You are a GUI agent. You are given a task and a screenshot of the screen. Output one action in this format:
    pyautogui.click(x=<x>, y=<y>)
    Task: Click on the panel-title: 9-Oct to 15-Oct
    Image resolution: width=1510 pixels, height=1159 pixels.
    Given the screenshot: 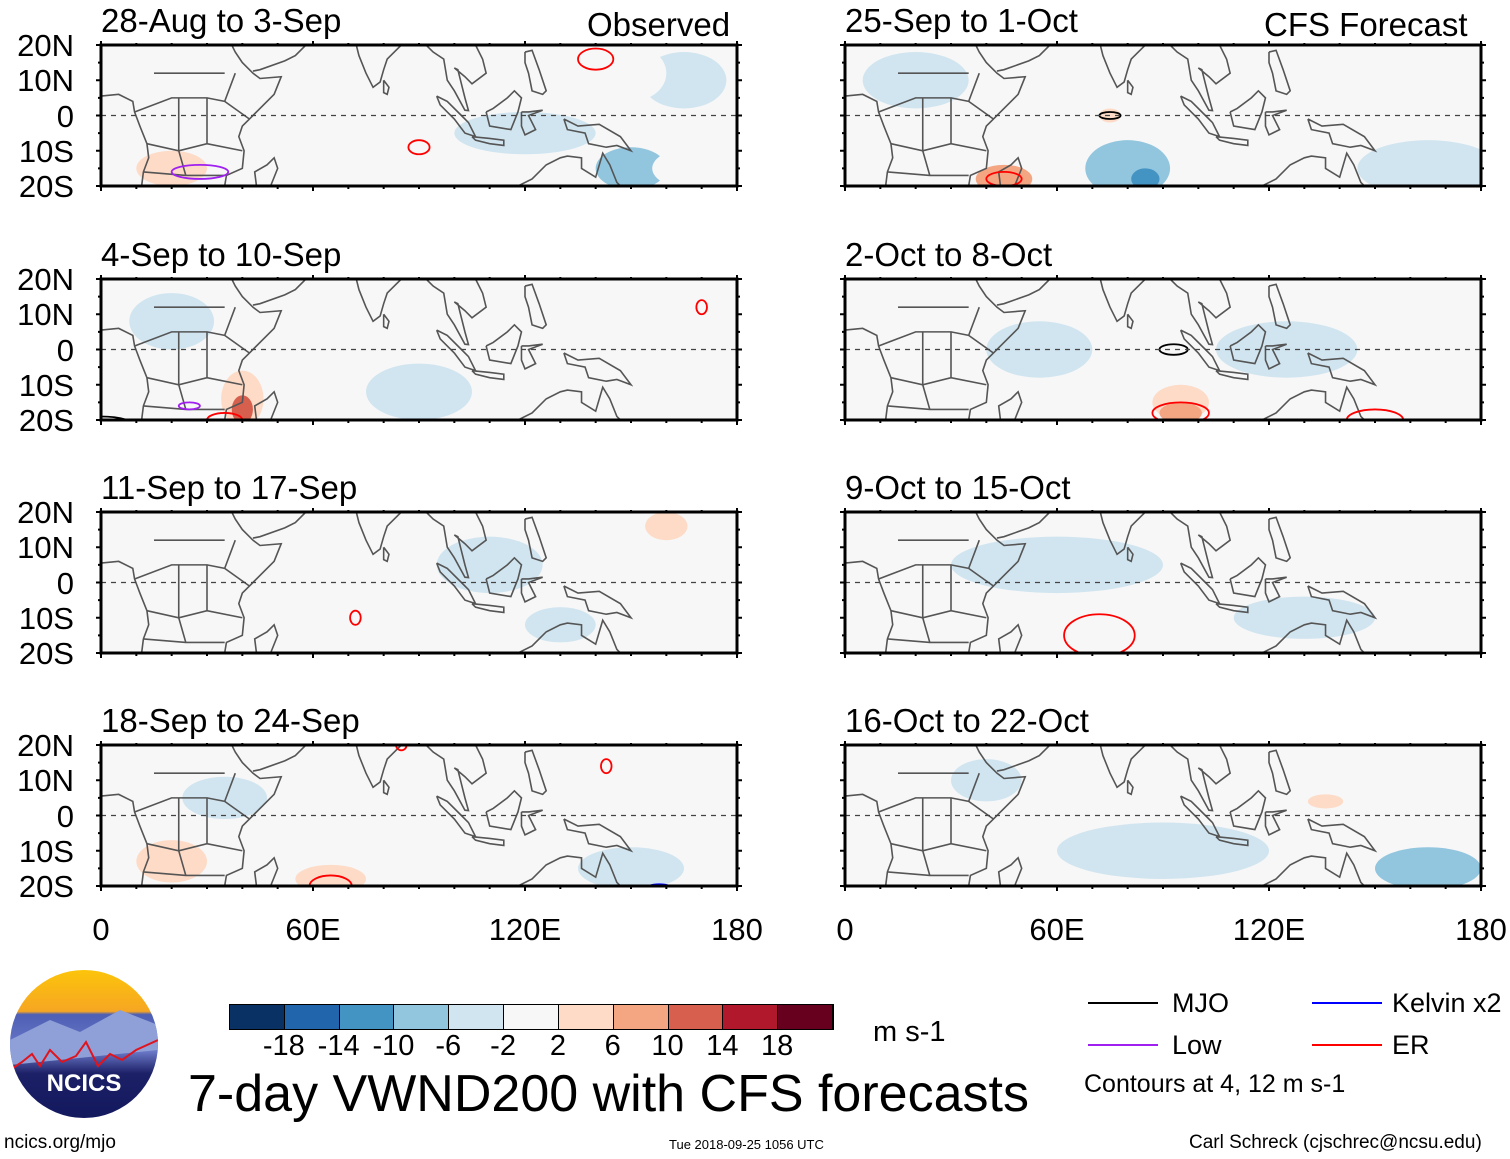 What is the action you would take?
    pyautogui.click(x=958, y=487)
    